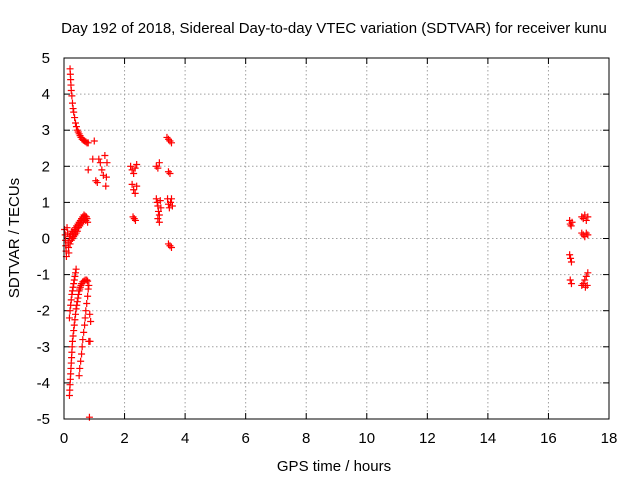  I want to click on y-tick-label: 1, so click(46, 202).